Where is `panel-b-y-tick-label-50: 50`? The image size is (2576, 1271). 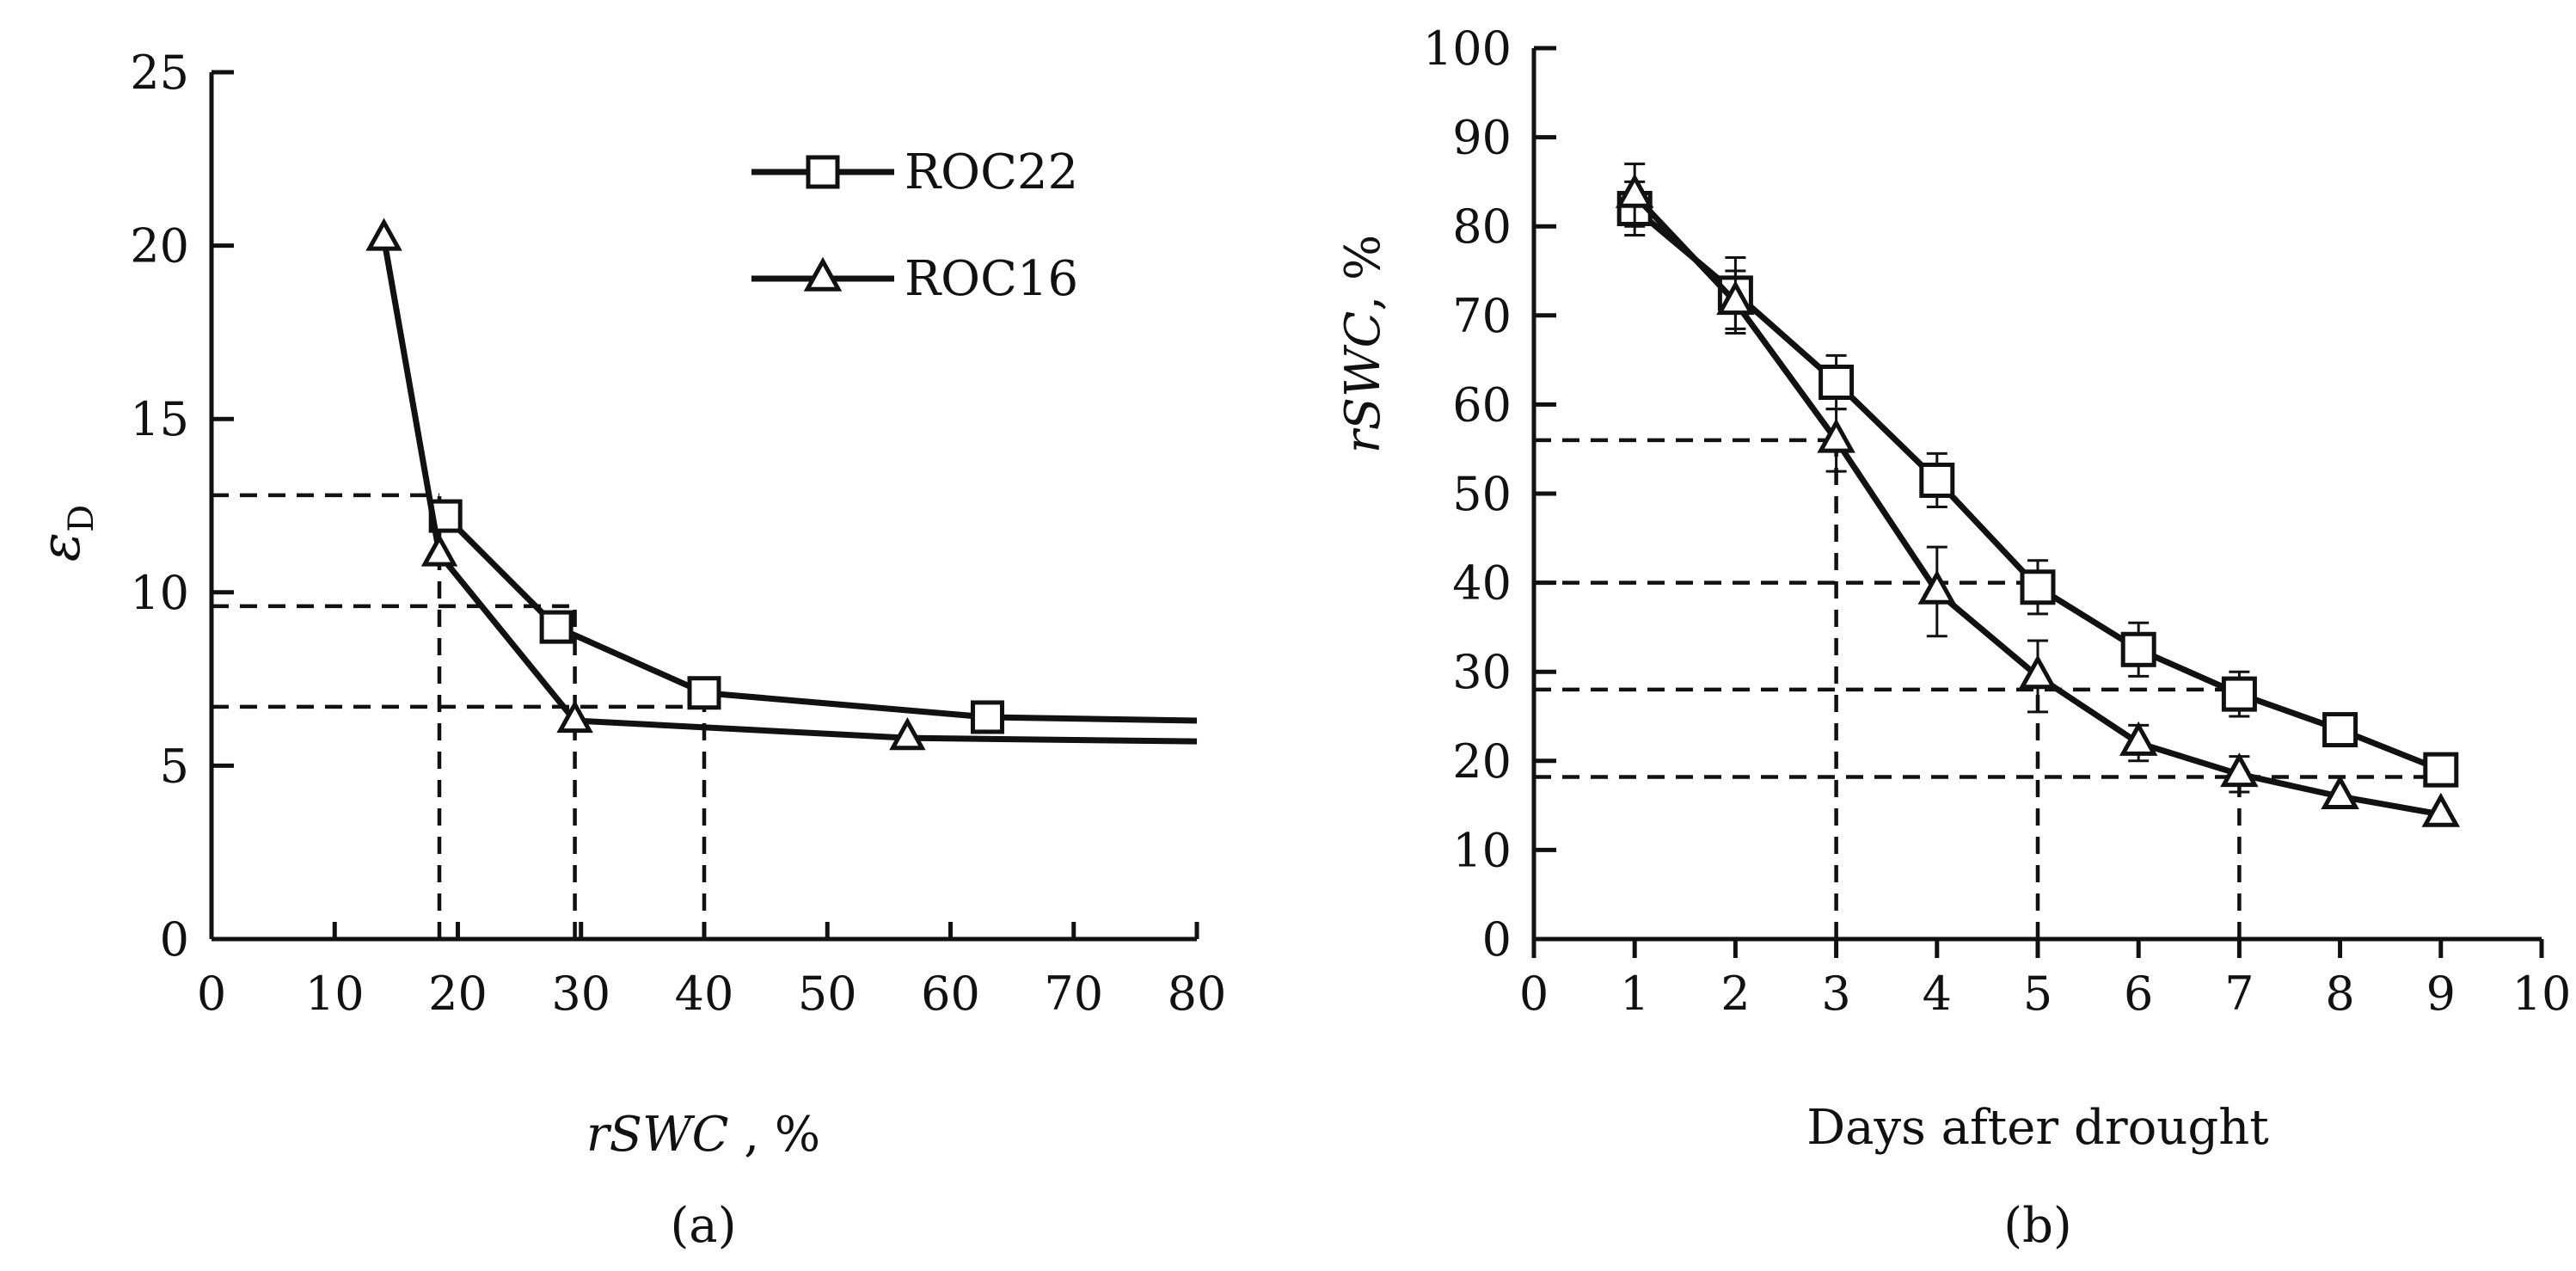
panel-b-y-tick-label-50: 50 is located at coordinates (1482, 494).